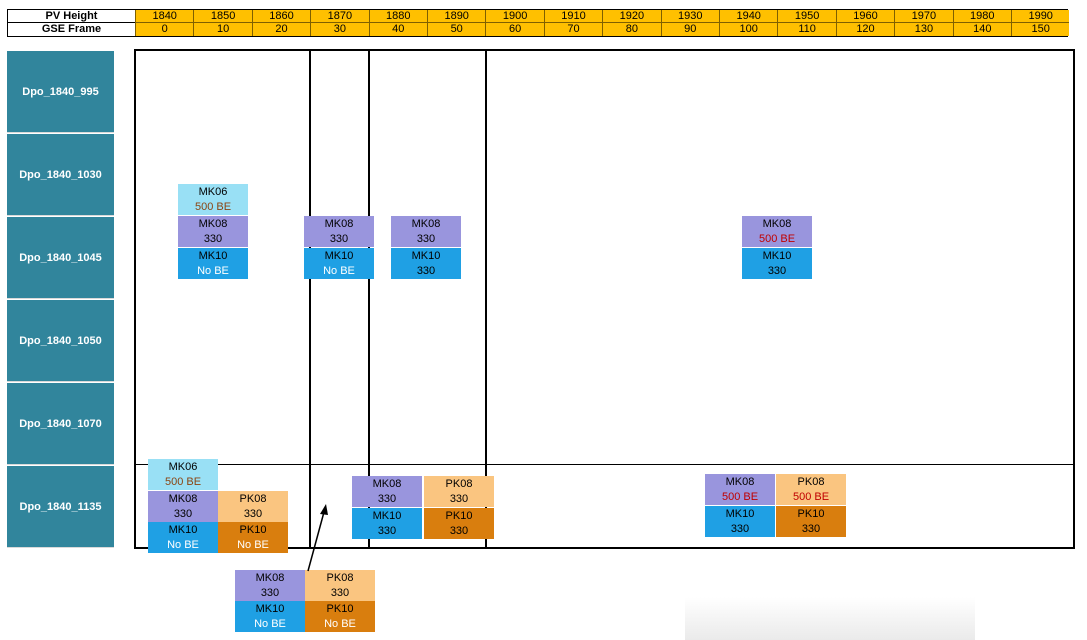 This screenshot has width=1087, height=640. I want to click on row-divider-line, so click(604, 464).